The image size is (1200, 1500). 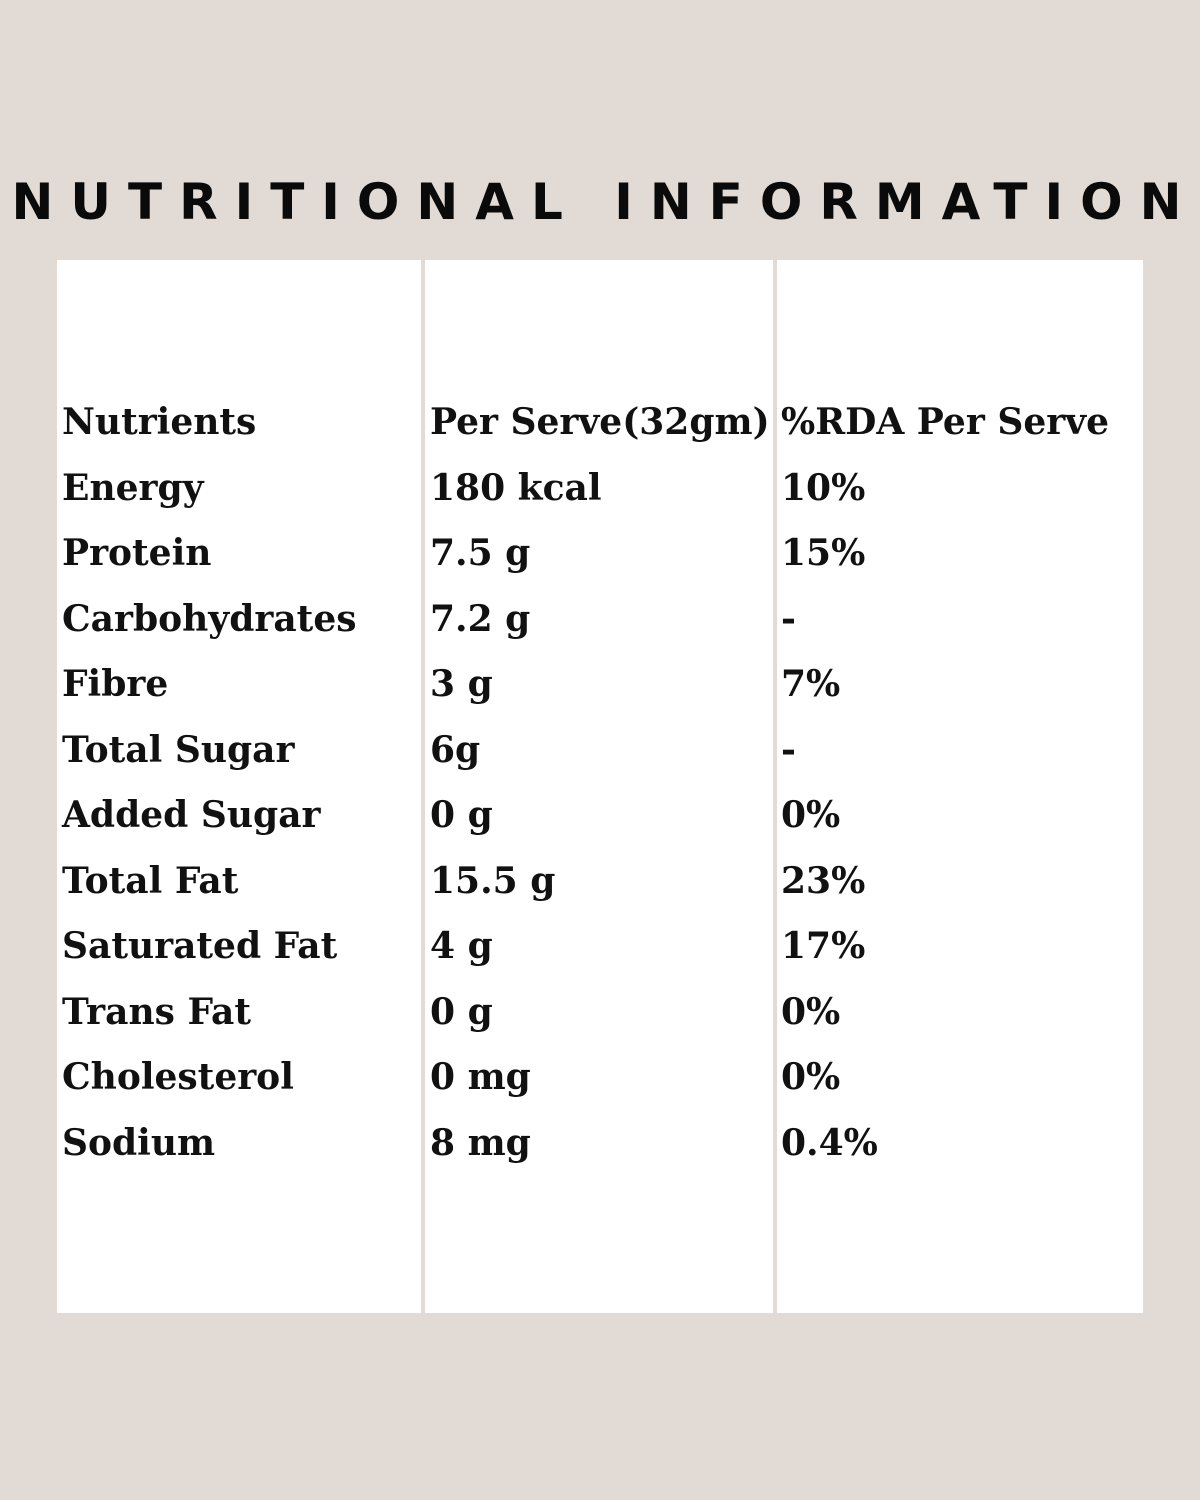 What do you see at coordinates (480, 1077) in the screenshot?
I see `per-serve-value: 0 mg` at bounding box center [480, 1077].